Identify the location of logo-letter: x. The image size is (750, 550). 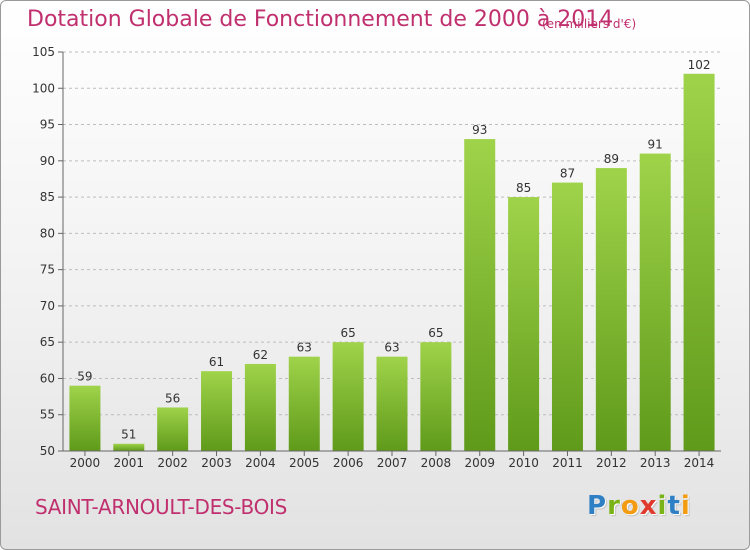
(648, 506).